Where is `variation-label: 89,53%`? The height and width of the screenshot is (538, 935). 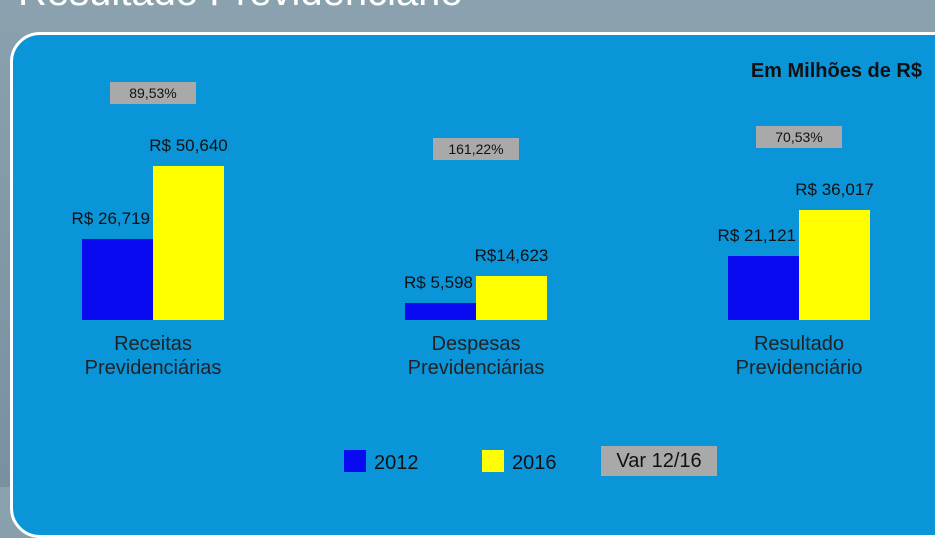 variation-label: 89,53% is located at coordinates (153, 93).